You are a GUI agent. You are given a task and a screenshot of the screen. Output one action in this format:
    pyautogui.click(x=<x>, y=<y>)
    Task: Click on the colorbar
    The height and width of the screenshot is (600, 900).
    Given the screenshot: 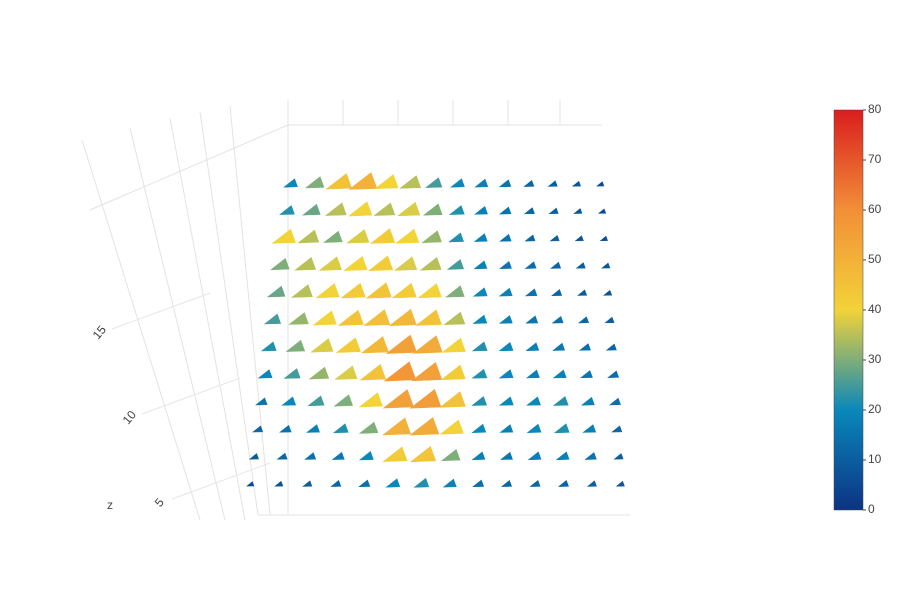 What is the action you would take?
    pyautogui.click(x=848, y=310)
    